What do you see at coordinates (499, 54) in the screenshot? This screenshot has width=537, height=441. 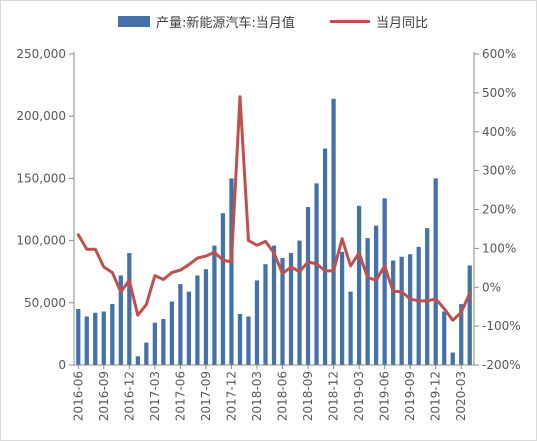 I see `right-axis-tick-label: 600%` at bounding box center [499, 54].